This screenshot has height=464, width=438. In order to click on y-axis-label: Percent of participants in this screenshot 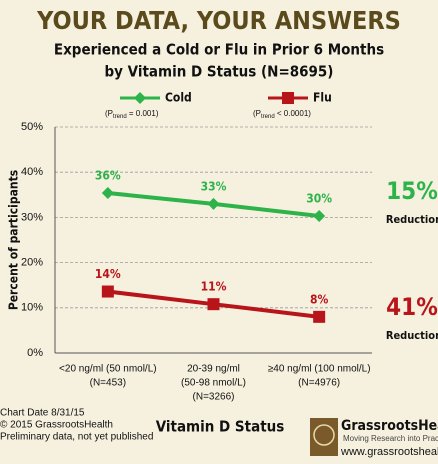, I will do `click(14, 240)`.